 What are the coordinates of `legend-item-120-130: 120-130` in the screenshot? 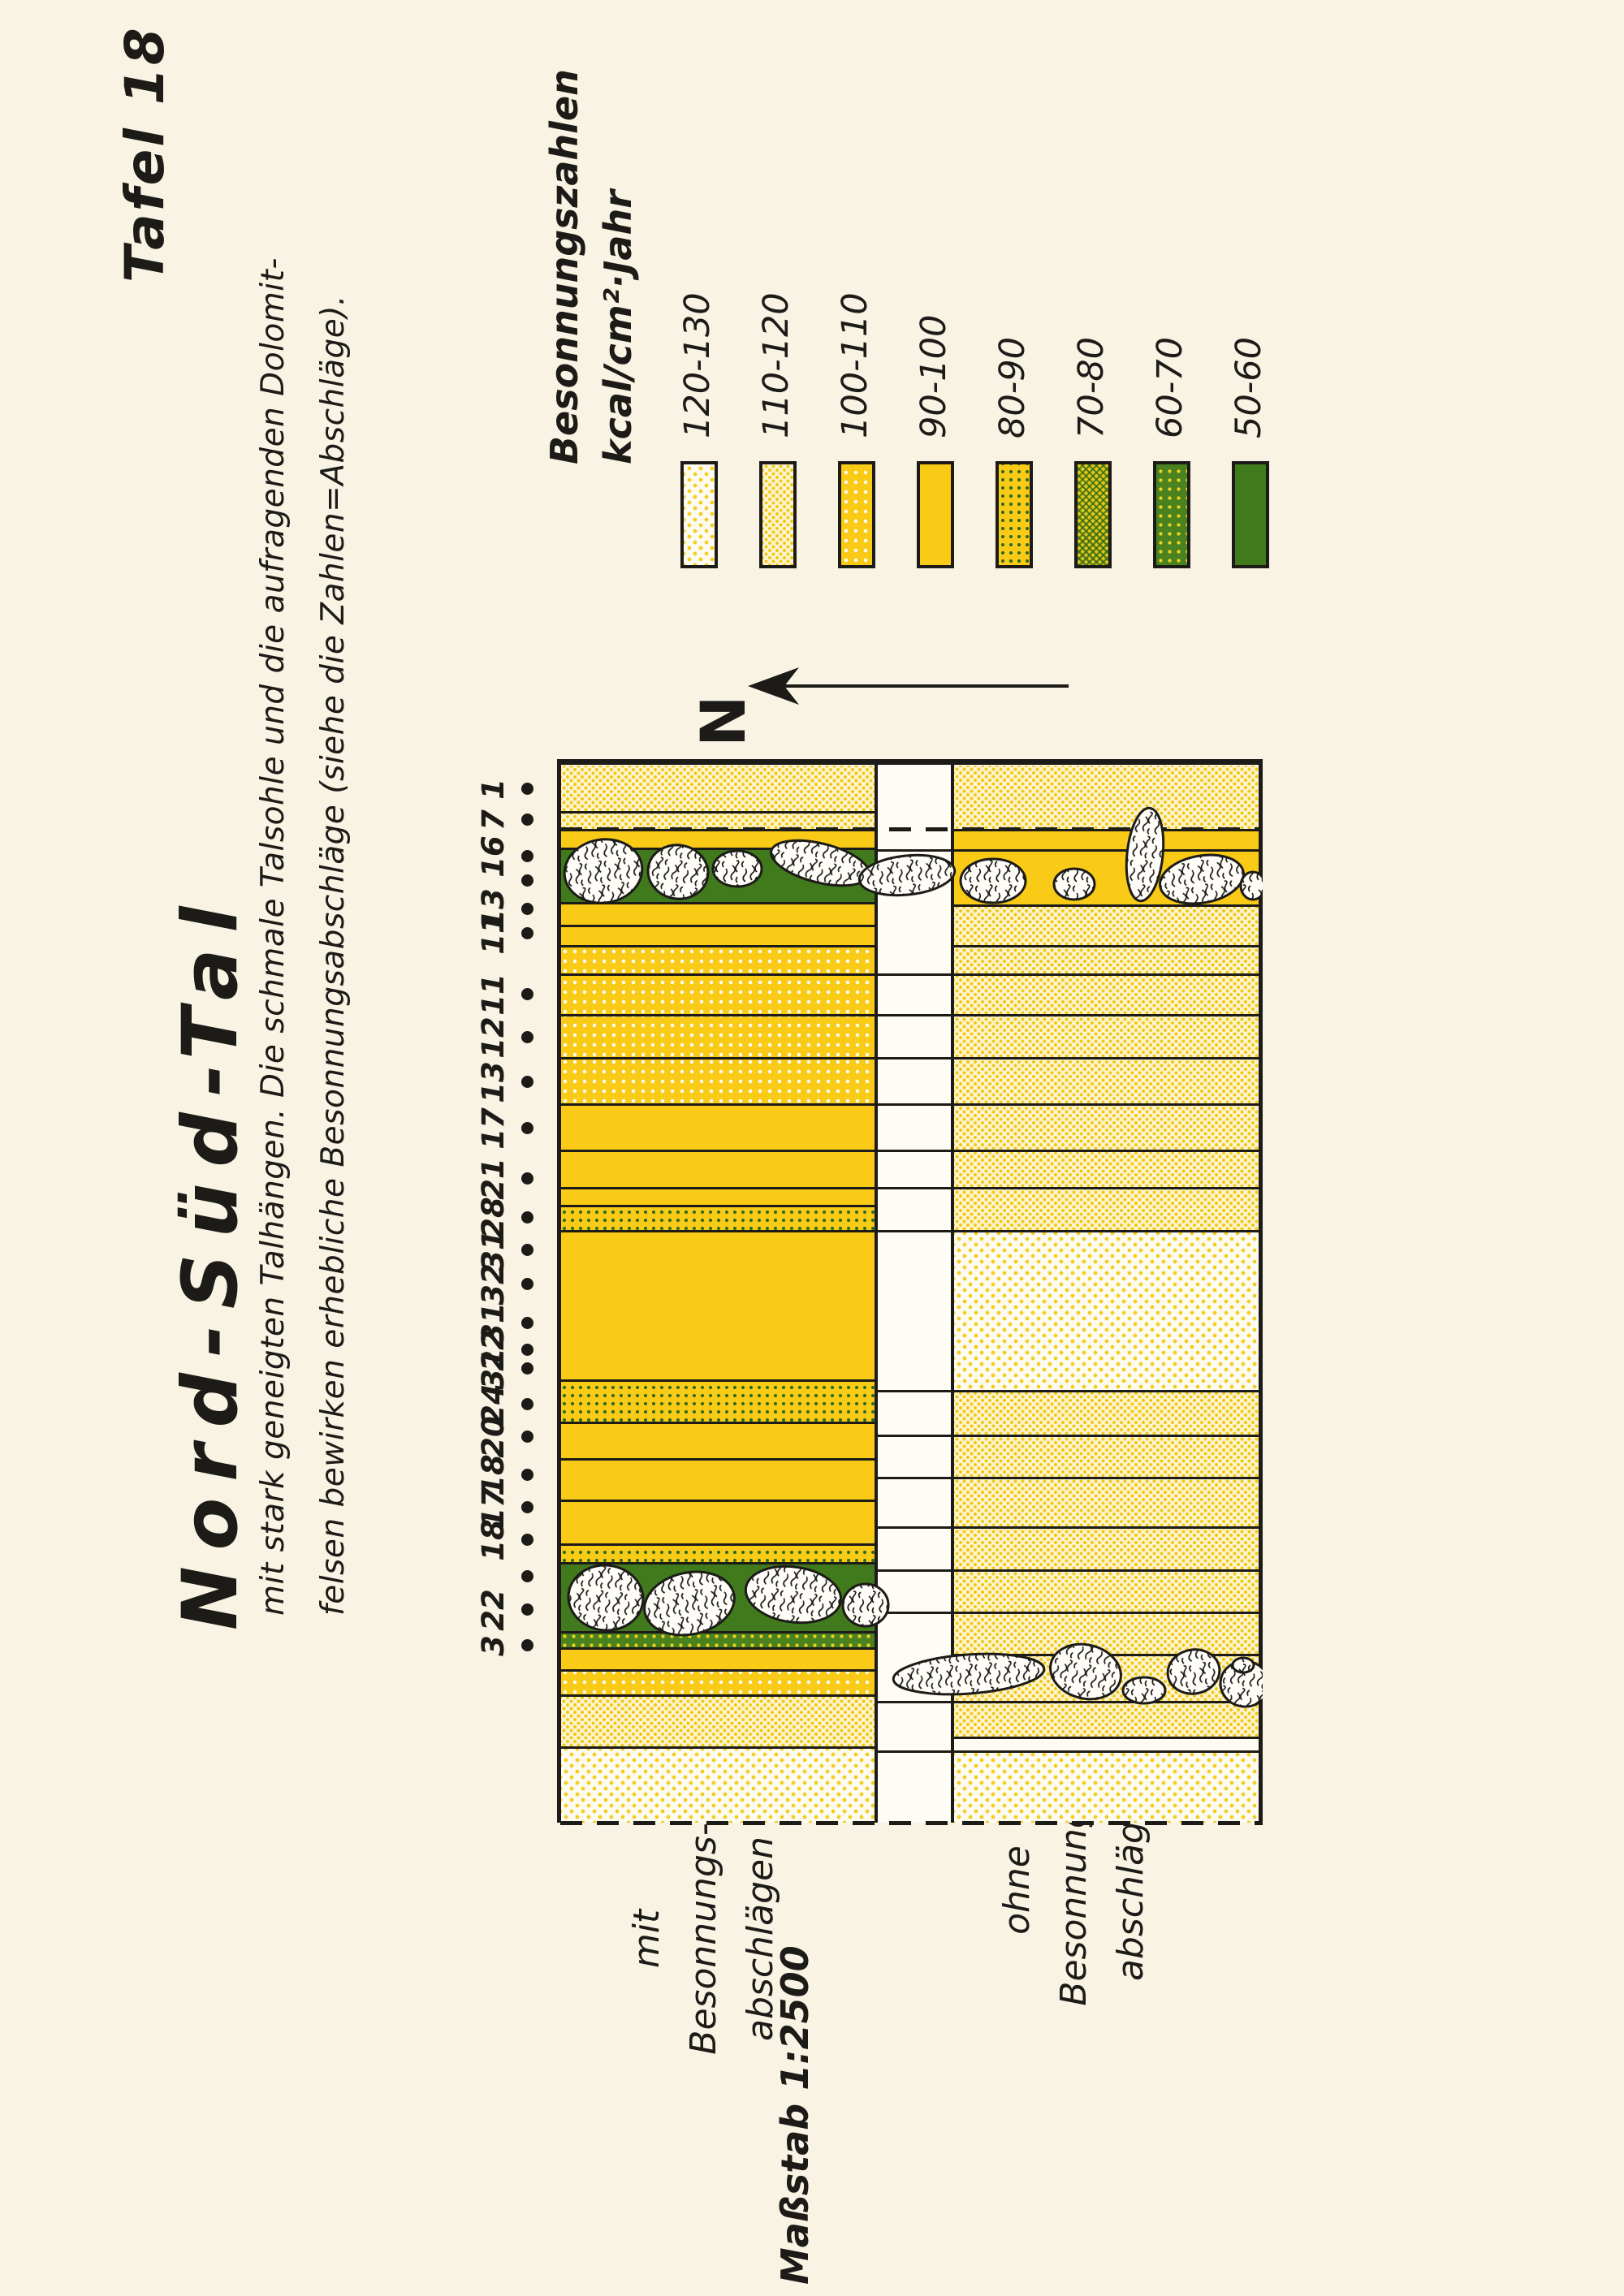 It's located at (698, 341).